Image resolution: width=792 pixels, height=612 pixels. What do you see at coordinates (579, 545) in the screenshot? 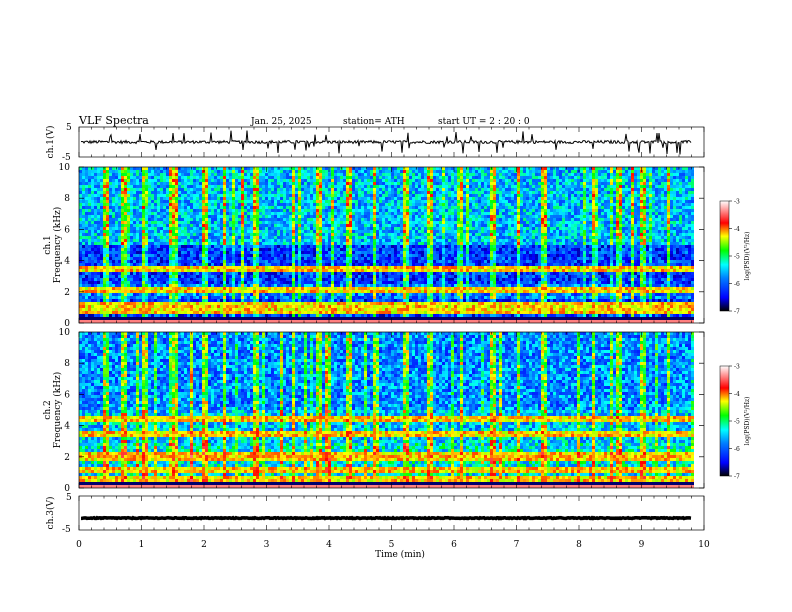
I see `time-tick-label: 8` at bounding box center [579, 545].